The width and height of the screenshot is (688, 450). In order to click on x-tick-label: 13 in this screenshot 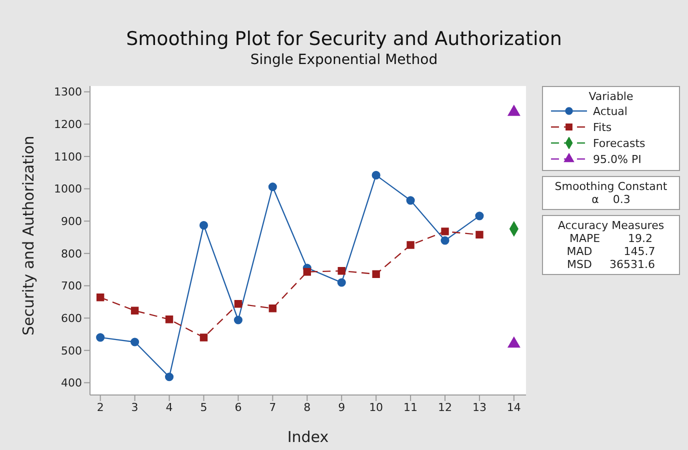, I will do `click(479, 407)`.